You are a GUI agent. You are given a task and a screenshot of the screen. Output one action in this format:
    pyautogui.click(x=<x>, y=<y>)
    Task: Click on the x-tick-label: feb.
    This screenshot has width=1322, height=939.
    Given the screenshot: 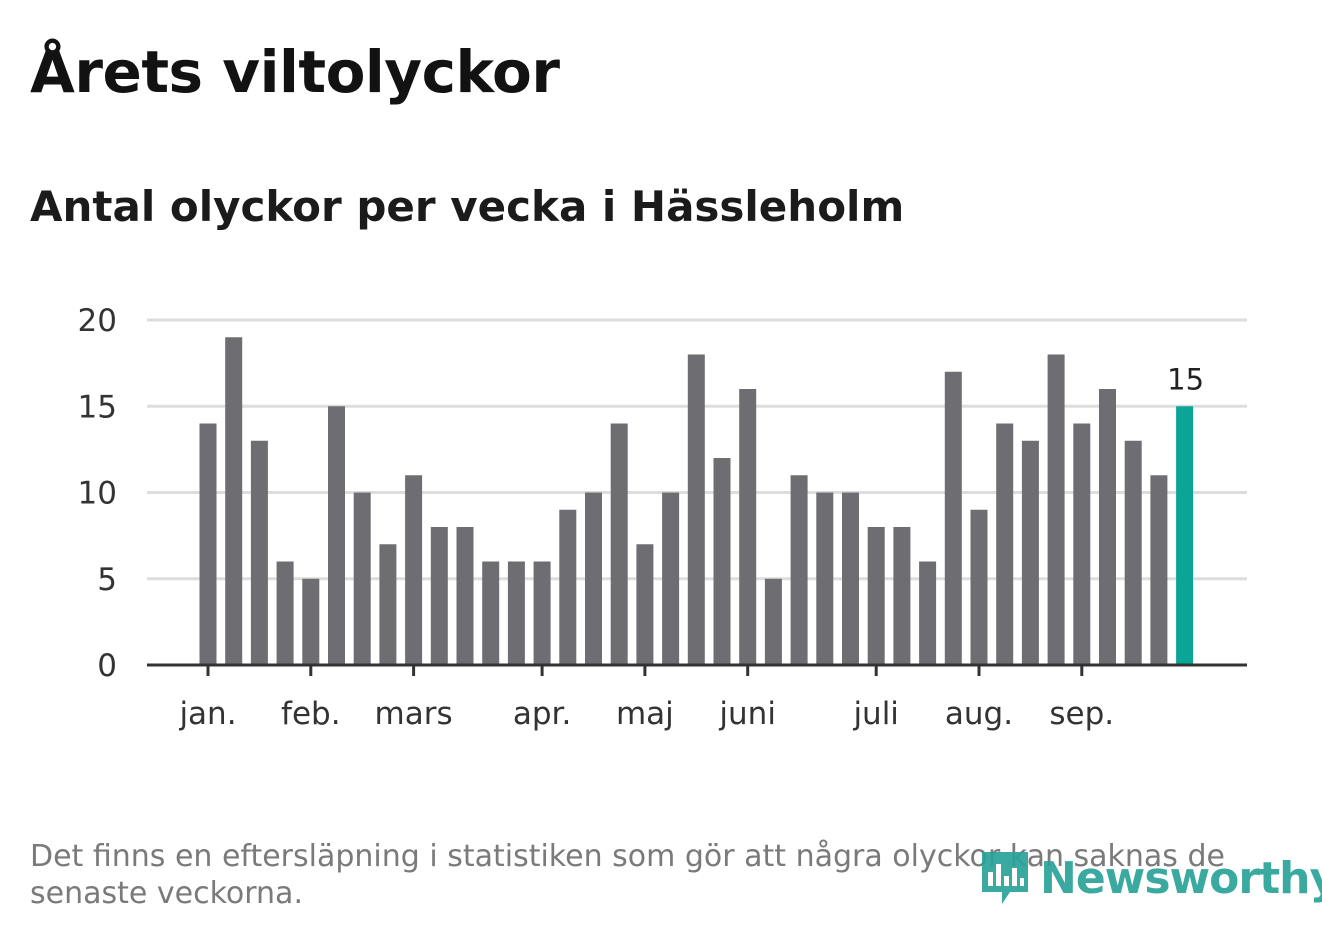 What is the action you would take?
    pyautogui.click(x=311, y=714)
    